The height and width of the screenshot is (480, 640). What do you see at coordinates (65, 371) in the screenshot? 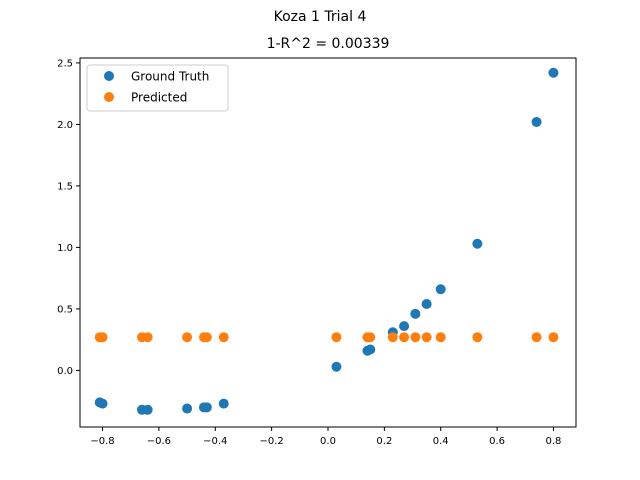
I see `y-tick-label: 0.0` at bounding box center [65, 371].